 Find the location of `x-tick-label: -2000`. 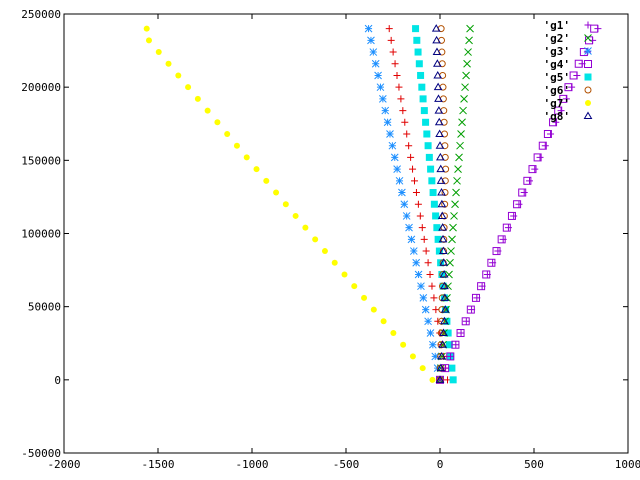

x-tick-label: -2000 is located at coordinates (63, 464).